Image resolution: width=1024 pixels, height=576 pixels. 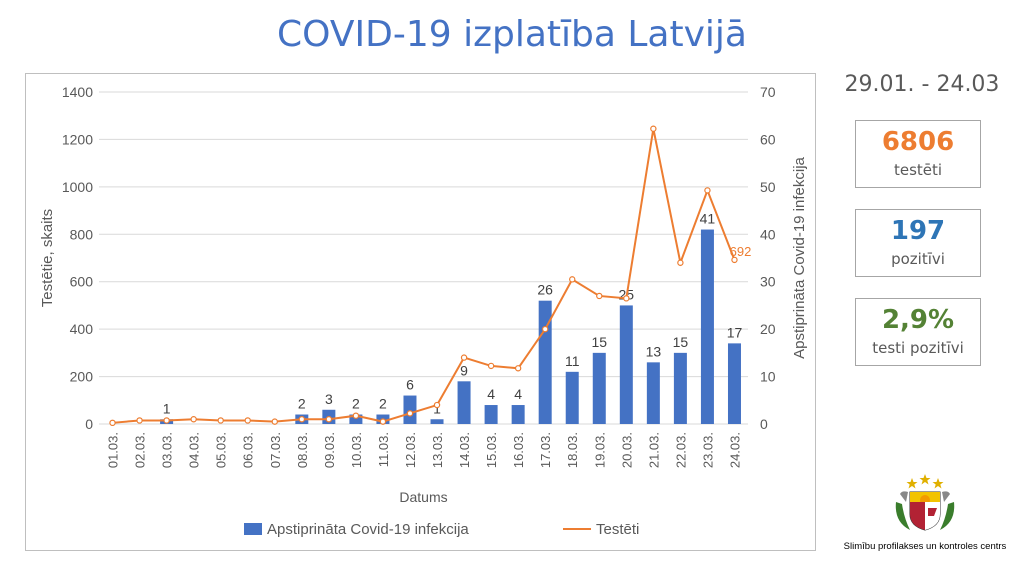 What do you see at coordinates (768, 139) in the screenshot?
I see `y-right-tick-label: 60` at bounding box center [768, 139].